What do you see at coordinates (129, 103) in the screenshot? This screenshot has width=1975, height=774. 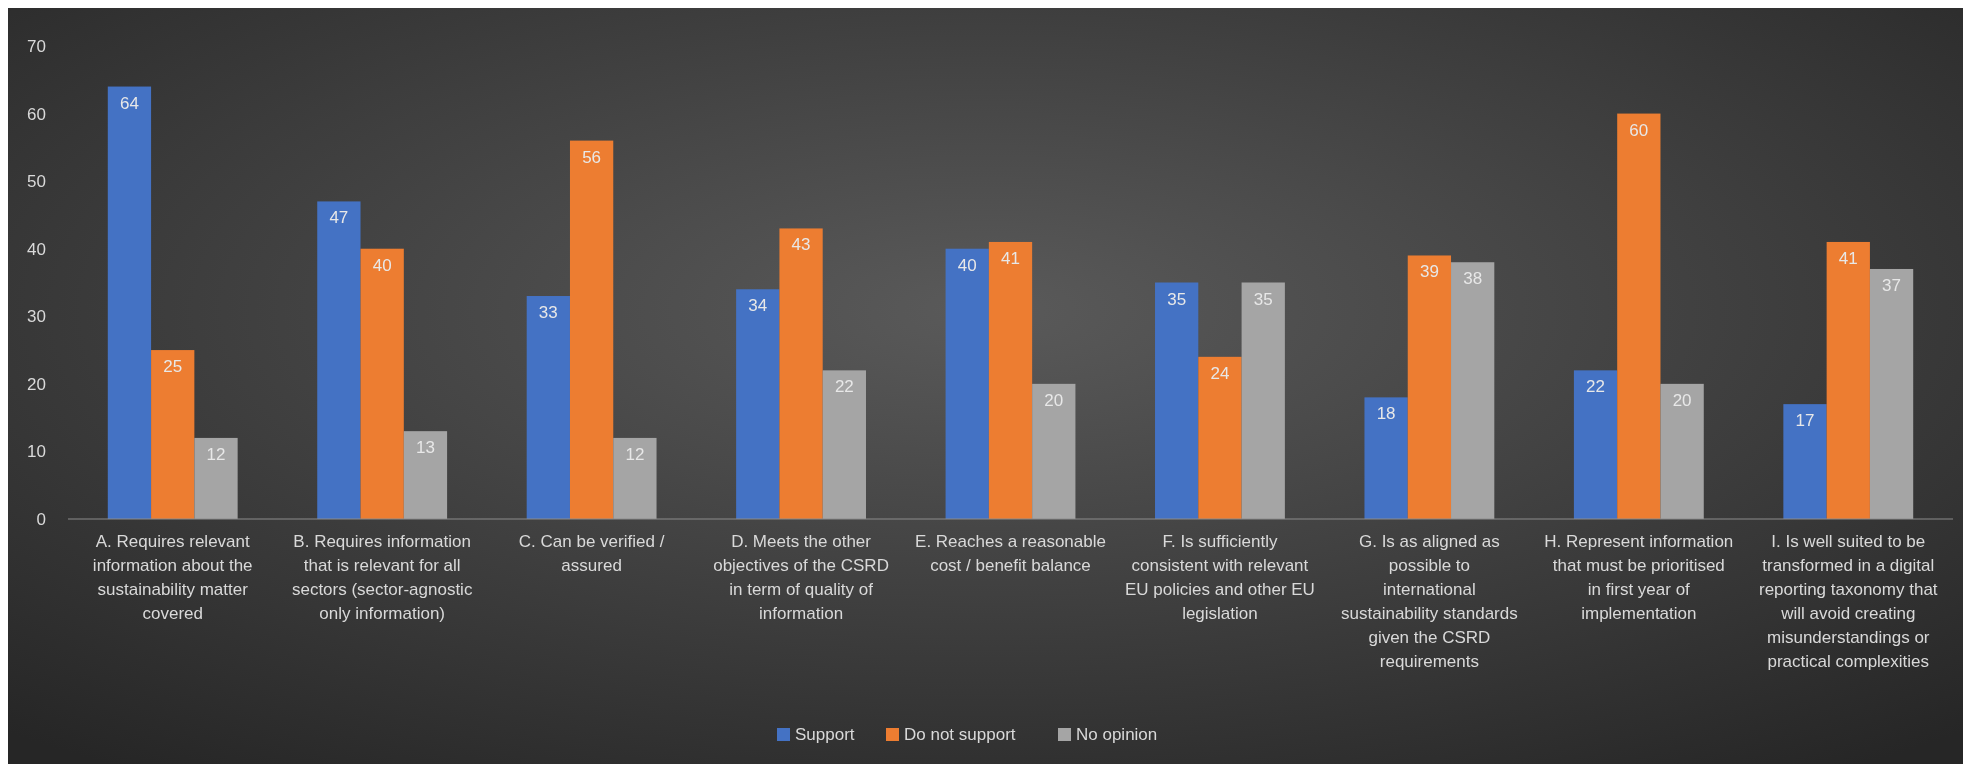 I see `data-label: 64` at bounding box center [129, 103].